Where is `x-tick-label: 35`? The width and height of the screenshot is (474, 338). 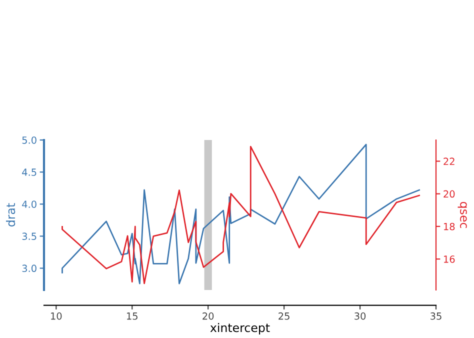 x-tick-label: 35 is located at coordinates (436, 316).